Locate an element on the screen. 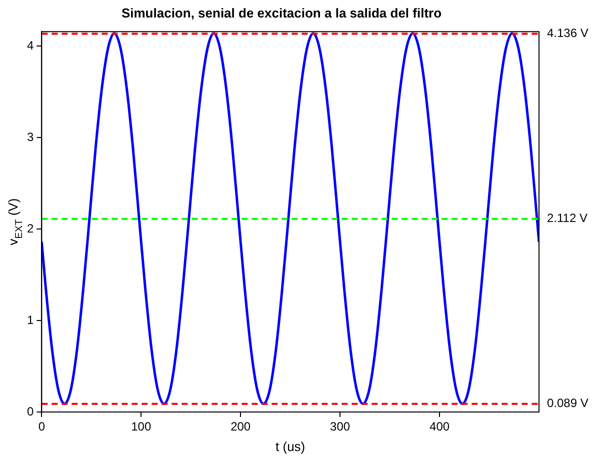  x-tick-label: 400 is located at coordinates (440, 427).